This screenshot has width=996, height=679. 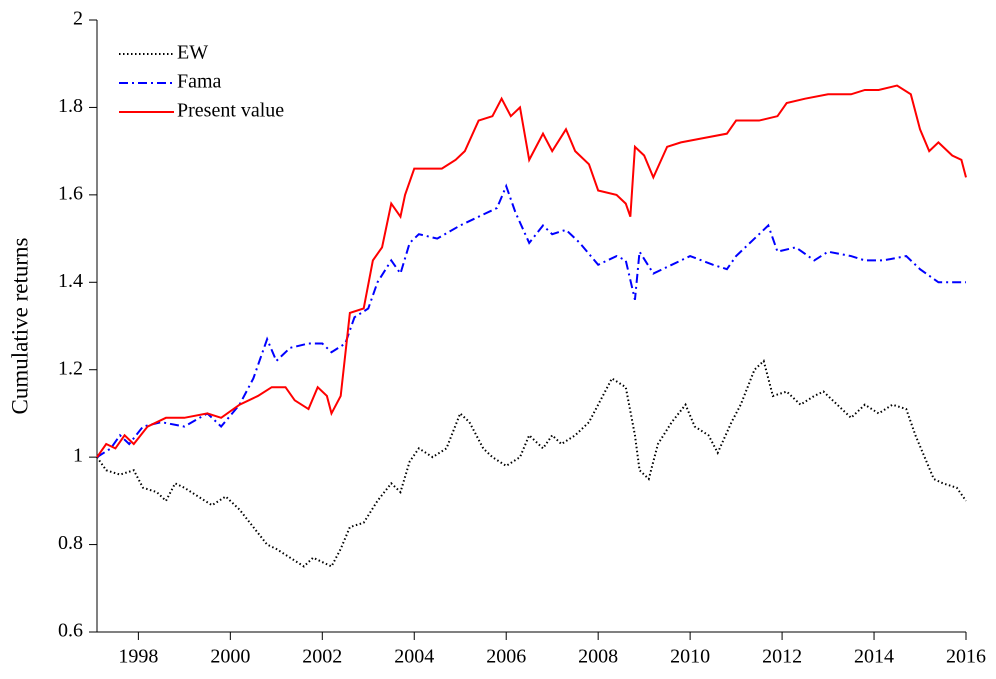 I want to click on x-tick-label: 2010, so click(x=690, y=657).